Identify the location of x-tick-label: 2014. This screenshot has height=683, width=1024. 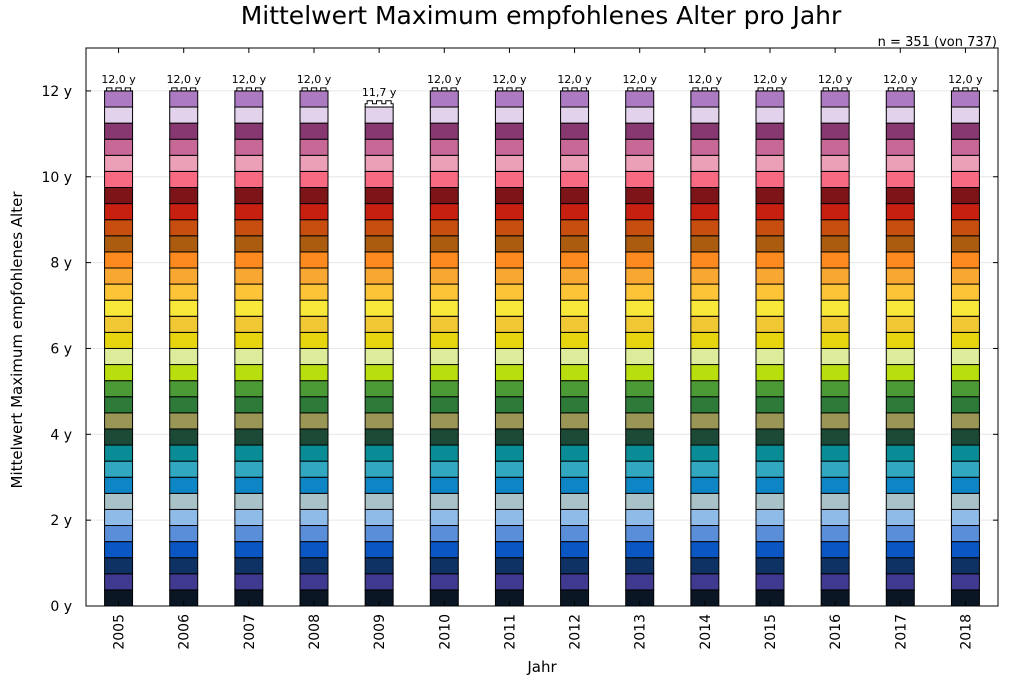
(706, 632).